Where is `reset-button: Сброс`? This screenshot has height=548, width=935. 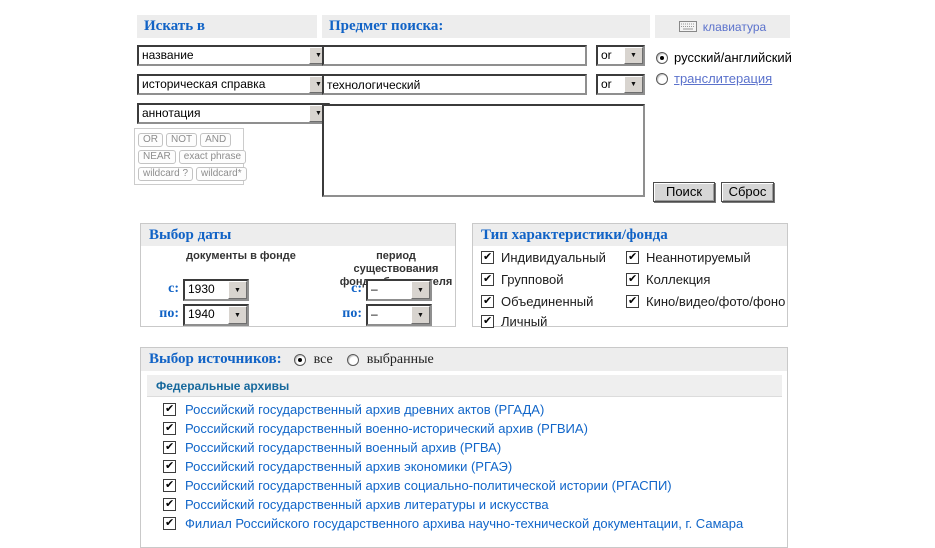
reset-button: Сброс is located at coordinates (747, 192).